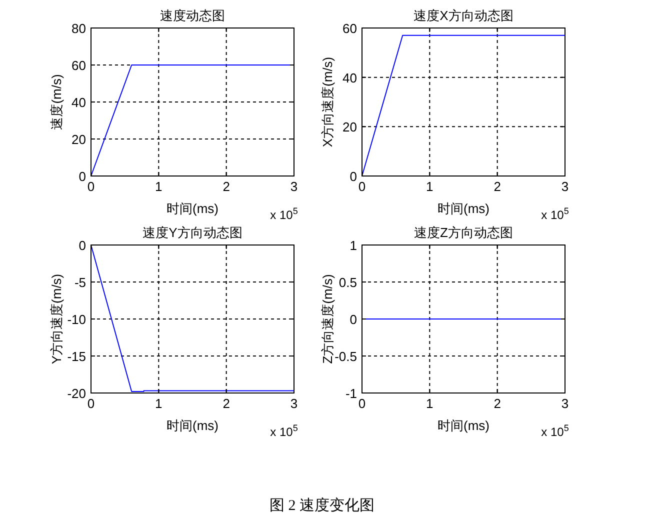 Image resolution: width=645 pixels, height=524 pixels. Describe the element at coordinates (192, 232) in the screenshot. I see `chart-title: 速度Y方向动态图` at that location.